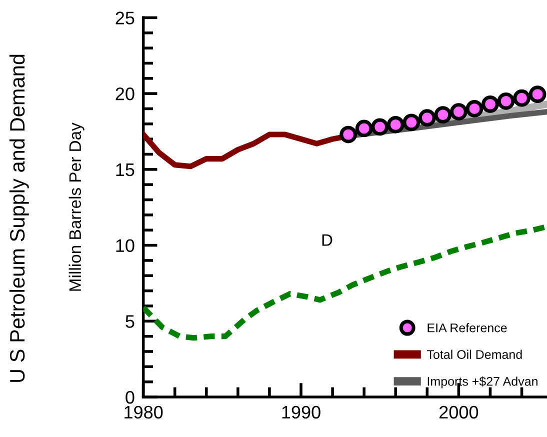 This screenshot has width=547, height=437. I want to click on legend-label: Imports +$27 Advan, so click(483, 382).